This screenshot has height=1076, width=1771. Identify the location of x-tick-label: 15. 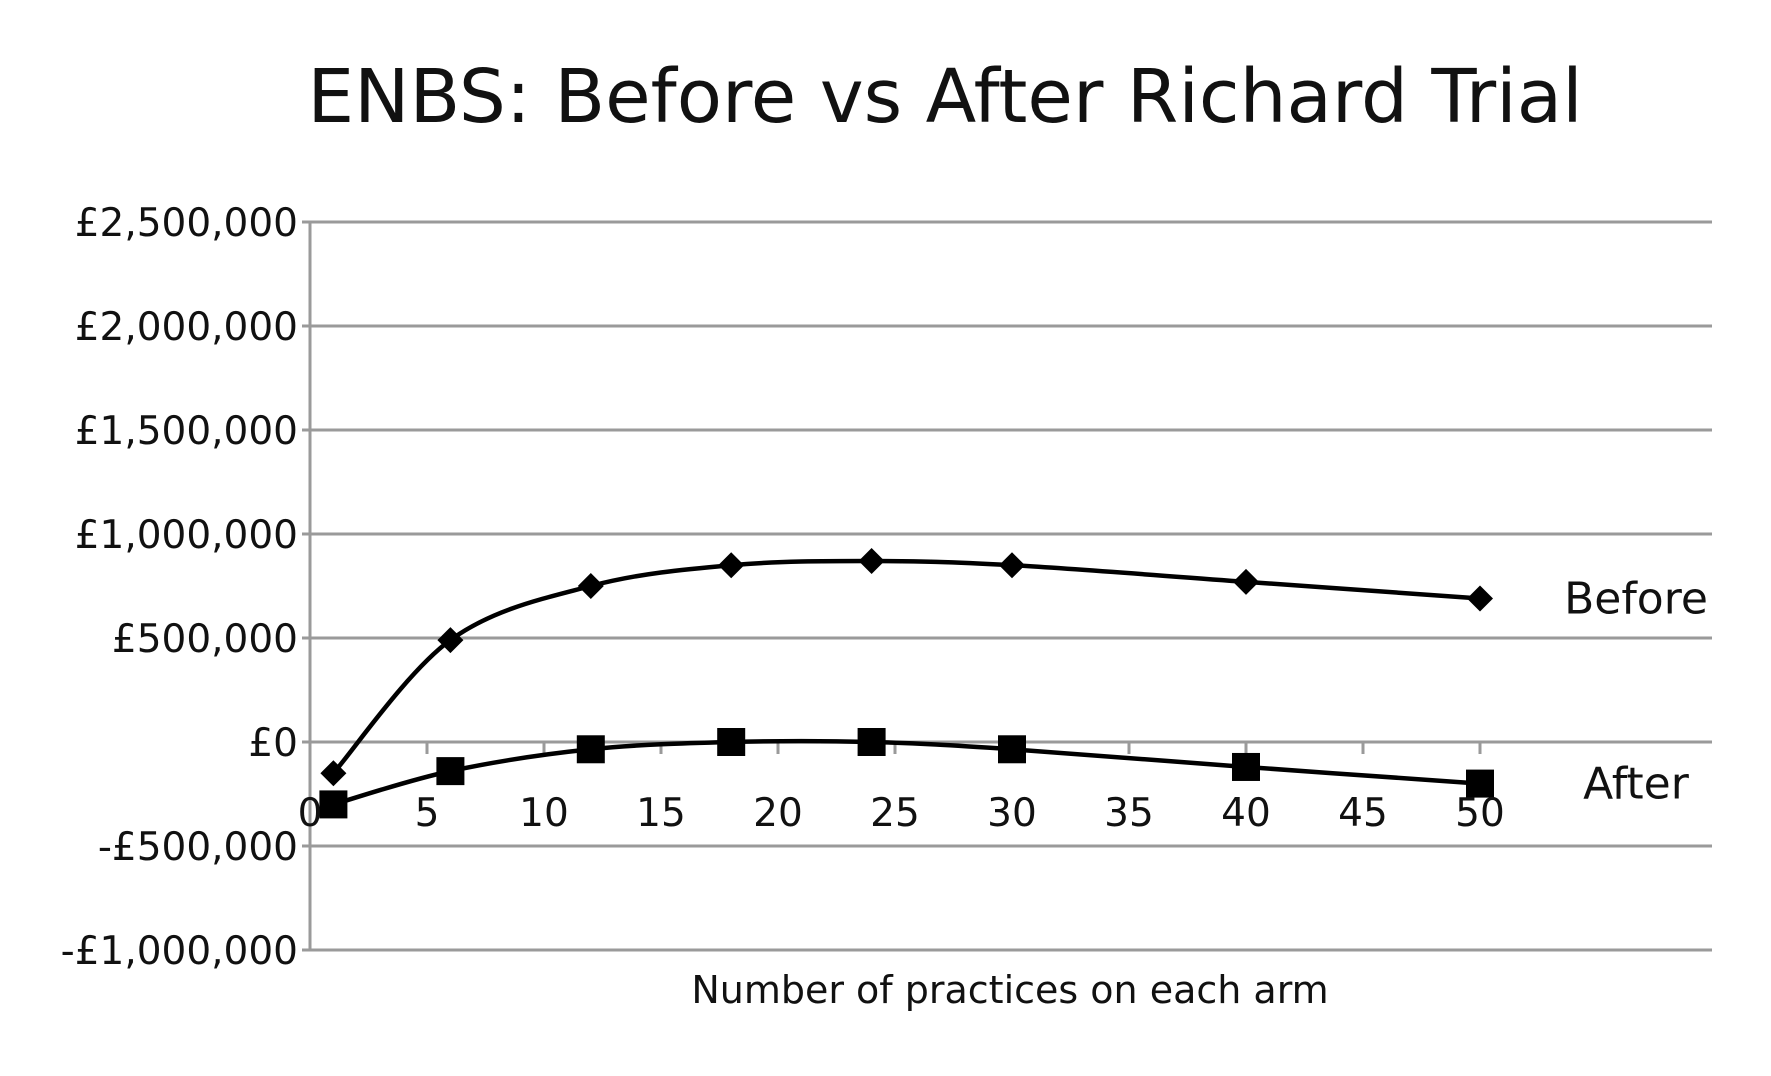
(661, 813).